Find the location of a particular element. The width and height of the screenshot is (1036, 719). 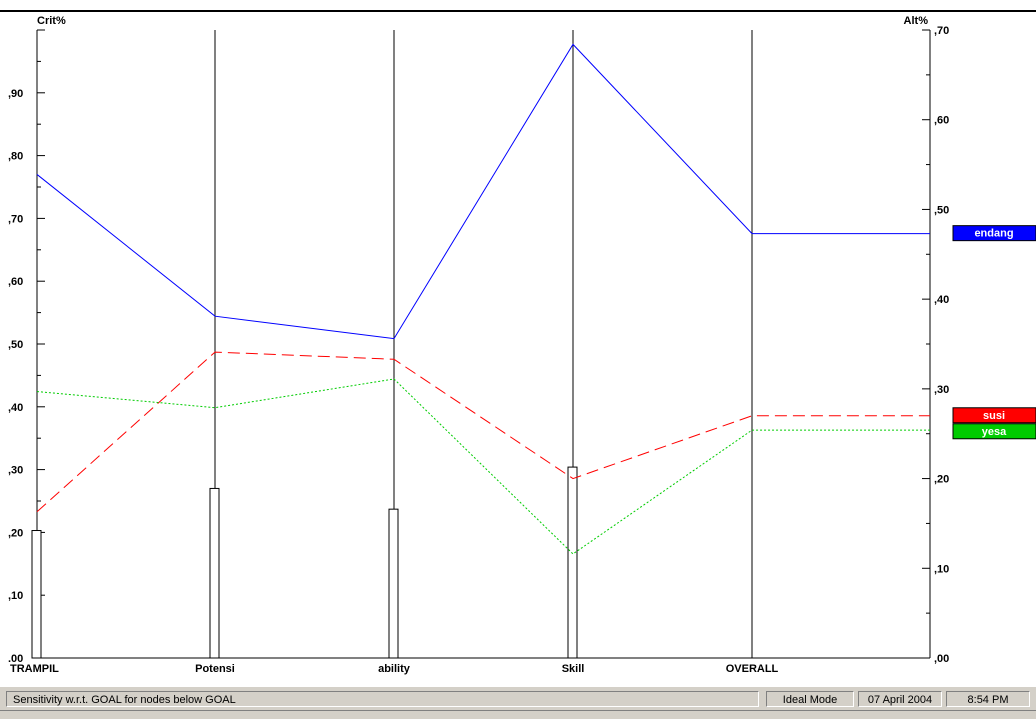

left-tick-label: ,50 is located at coordinates (15, 345).